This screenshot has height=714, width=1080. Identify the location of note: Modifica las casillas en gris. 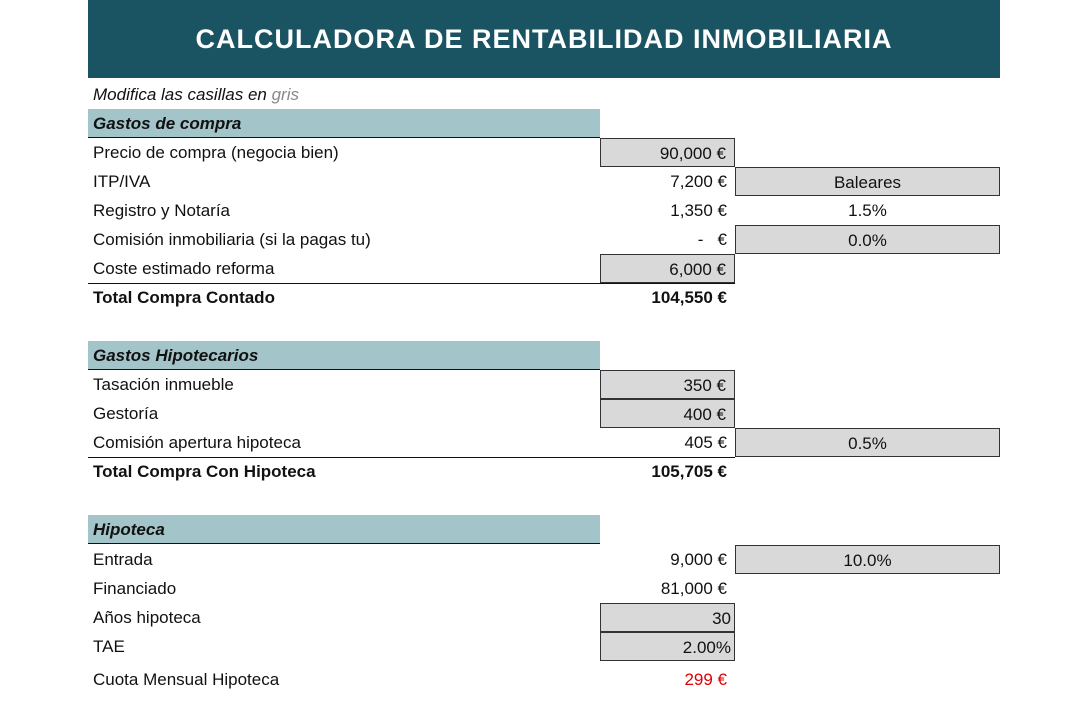
(344, 94).